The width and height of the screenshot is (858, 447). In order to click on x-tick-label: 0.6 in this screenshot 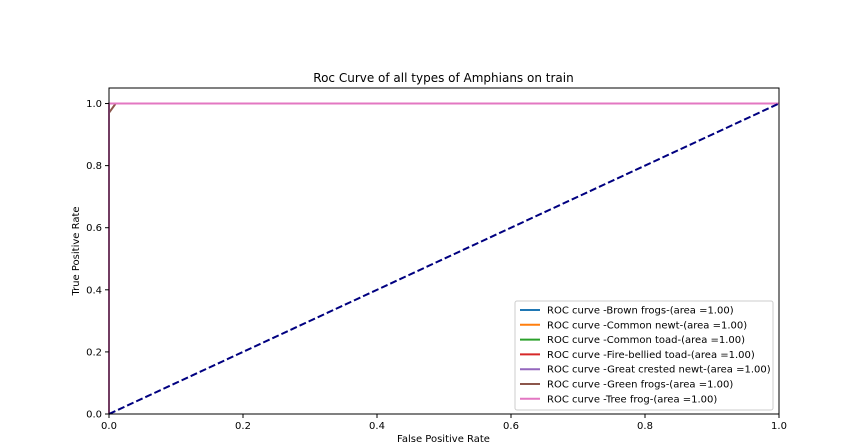, I will do `click(511, 426)`.